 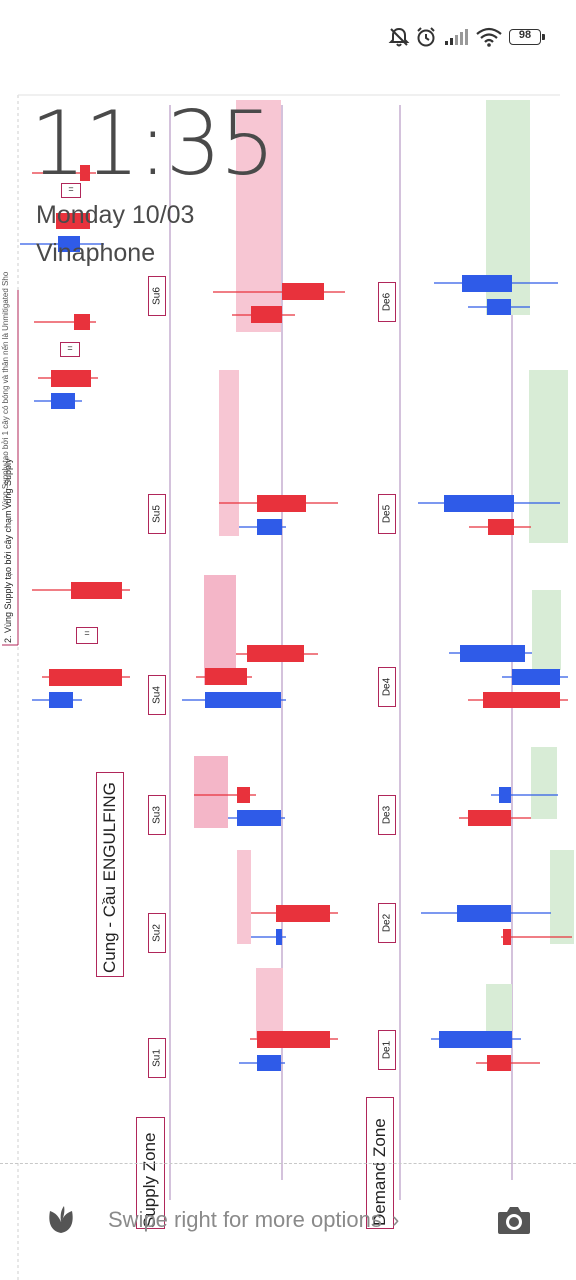 I want to click on label-su5: Su5, so click(x=157, y=514).